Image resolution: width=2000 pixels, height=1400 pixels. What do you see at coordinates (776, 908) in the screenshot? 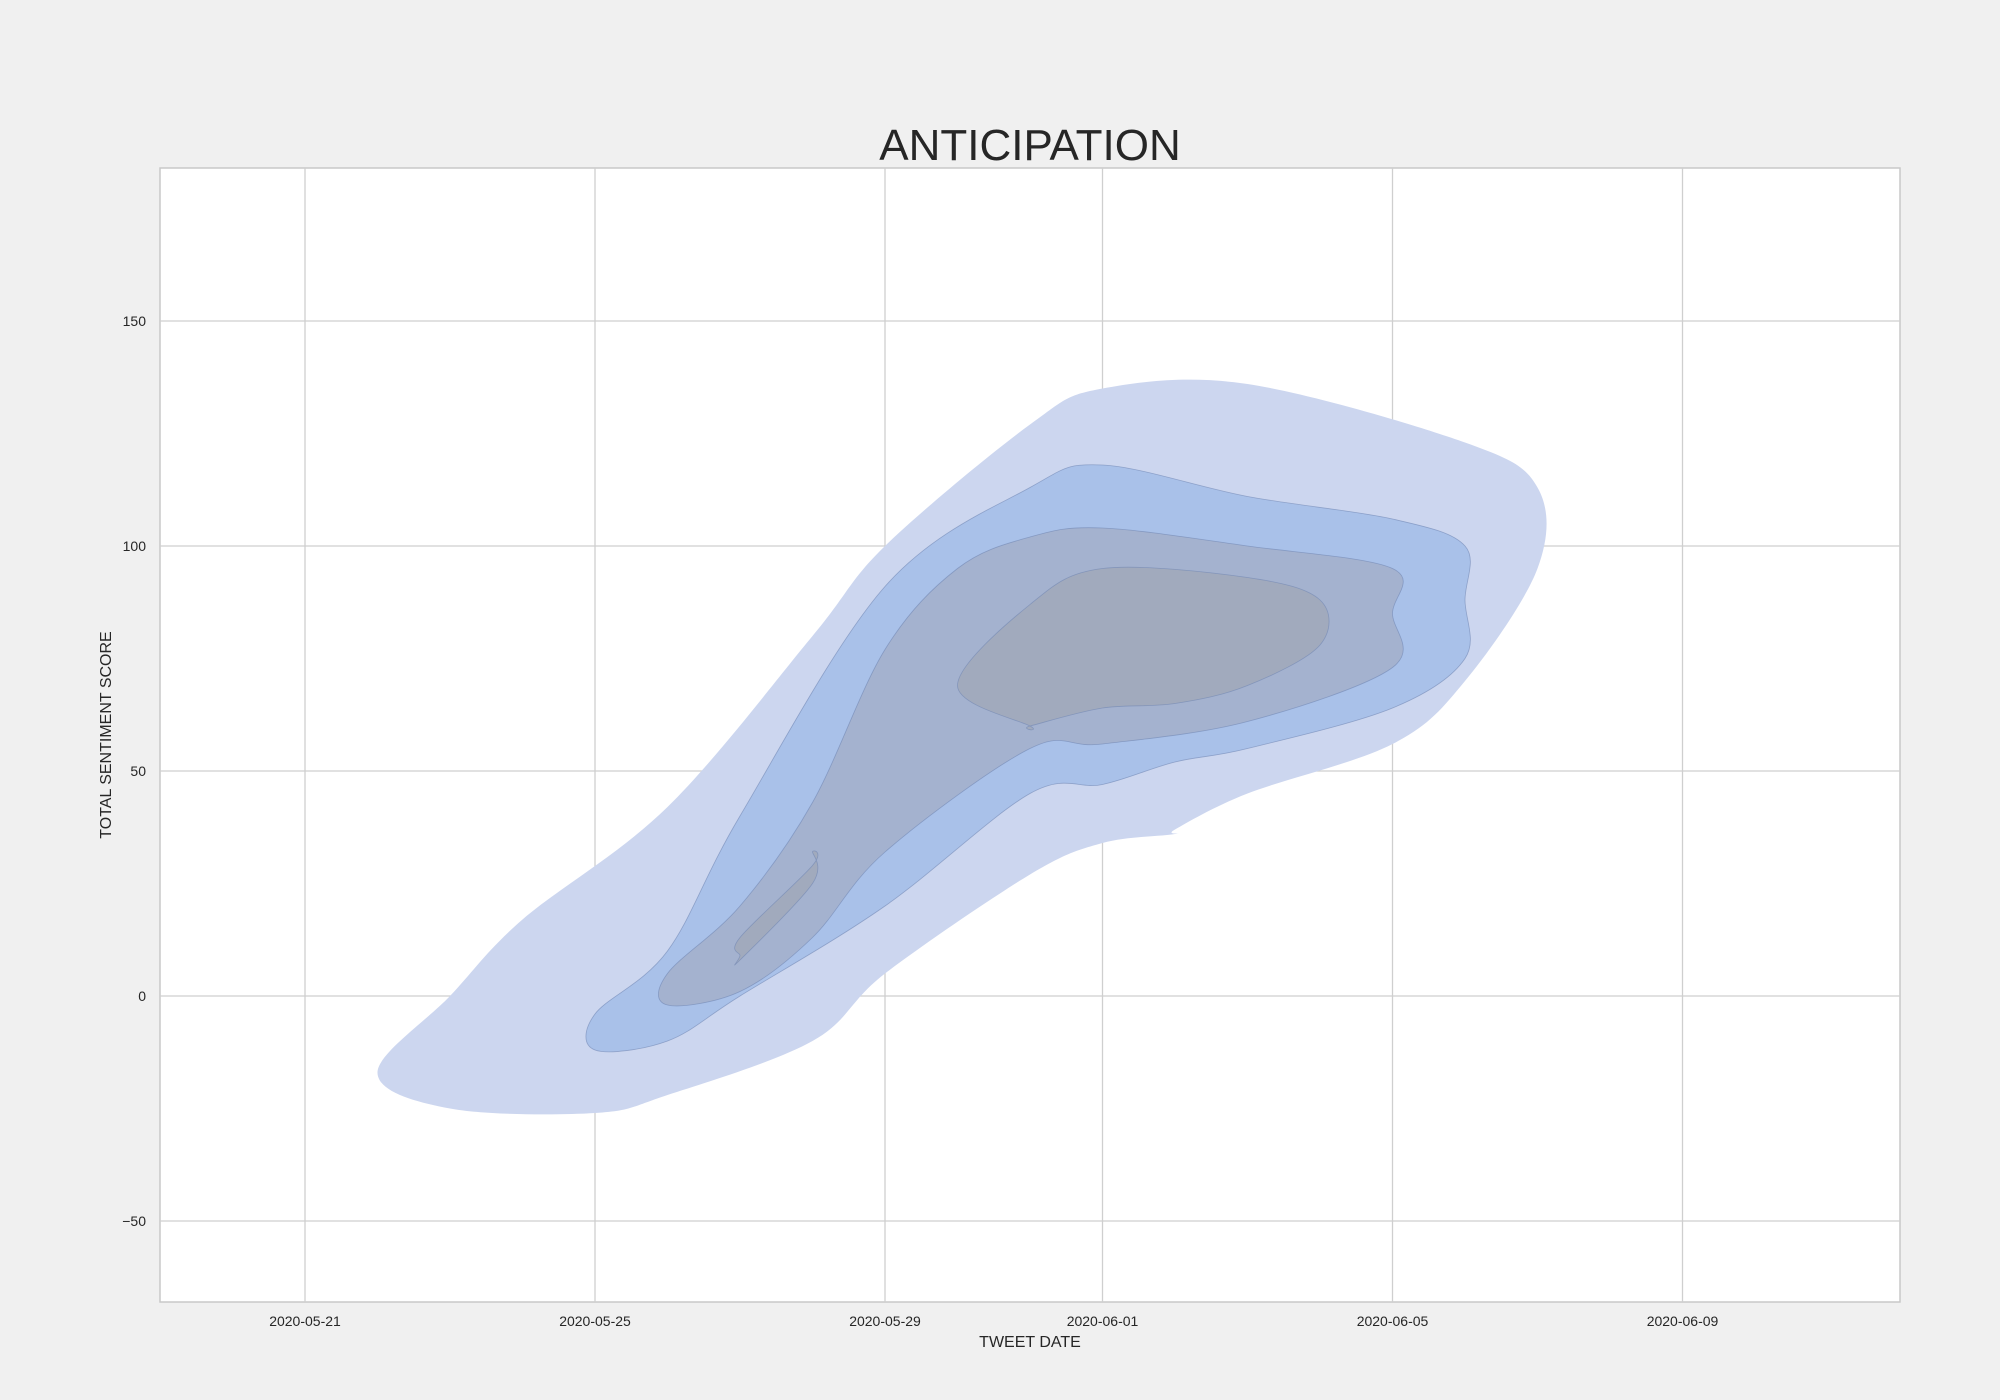
I see `kde-level-inner-lower` at bounding box center [776, 908].